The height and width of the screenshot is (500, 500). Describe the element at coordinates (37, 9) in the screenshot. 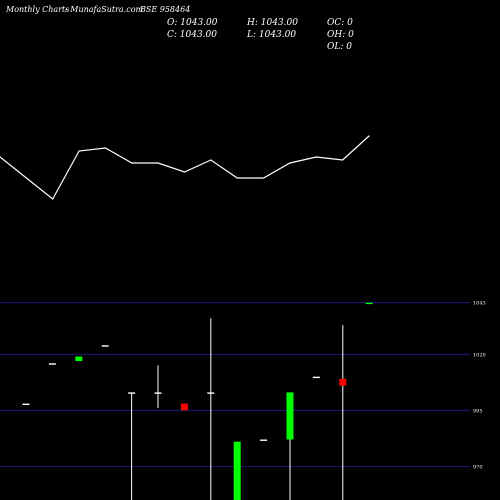

I see `site-label: Monthly Charts` at that location.